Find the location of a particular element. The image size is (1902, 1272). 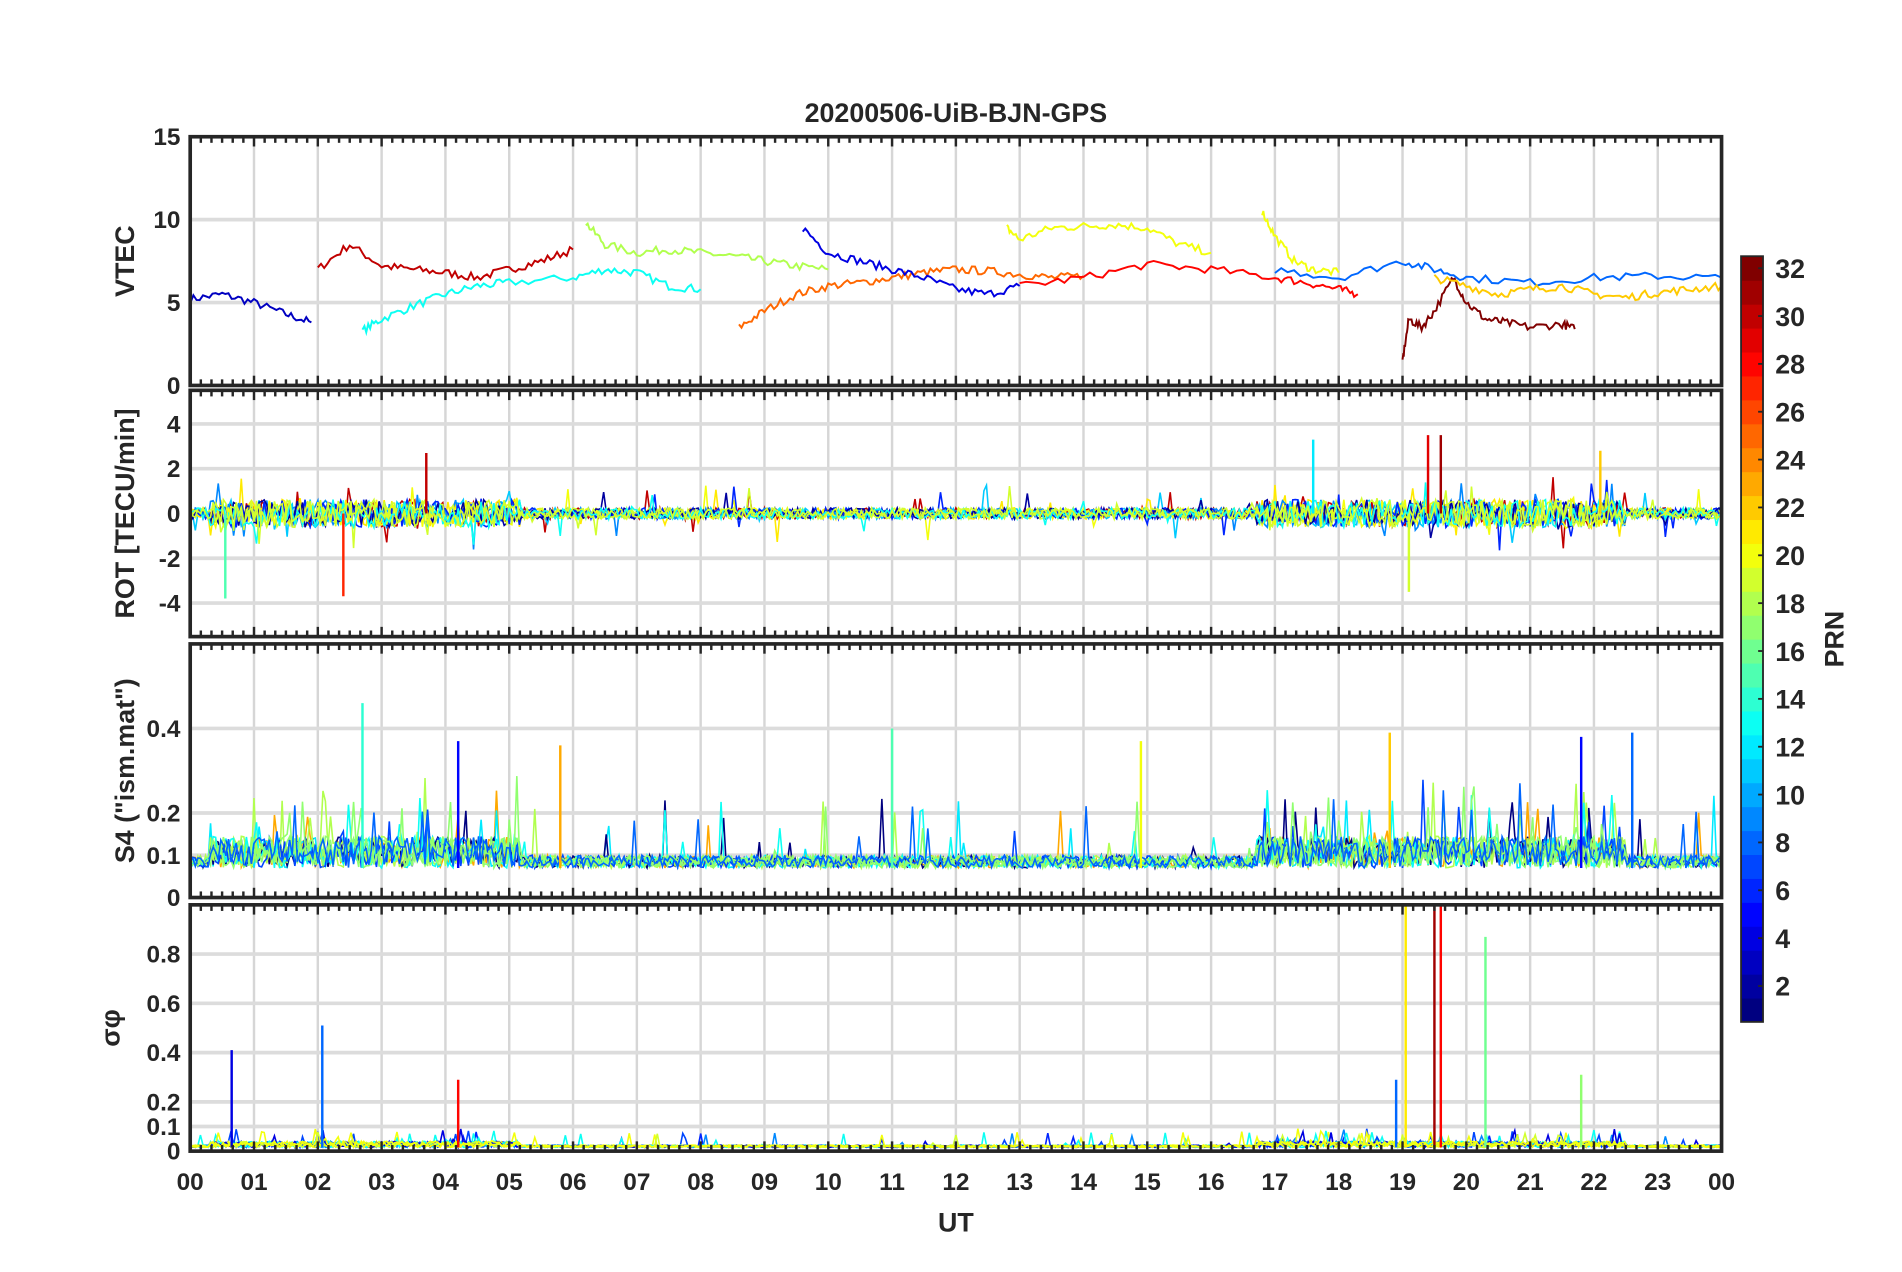

y-tick-label: 0.4 is located at coordinates (164, 729).